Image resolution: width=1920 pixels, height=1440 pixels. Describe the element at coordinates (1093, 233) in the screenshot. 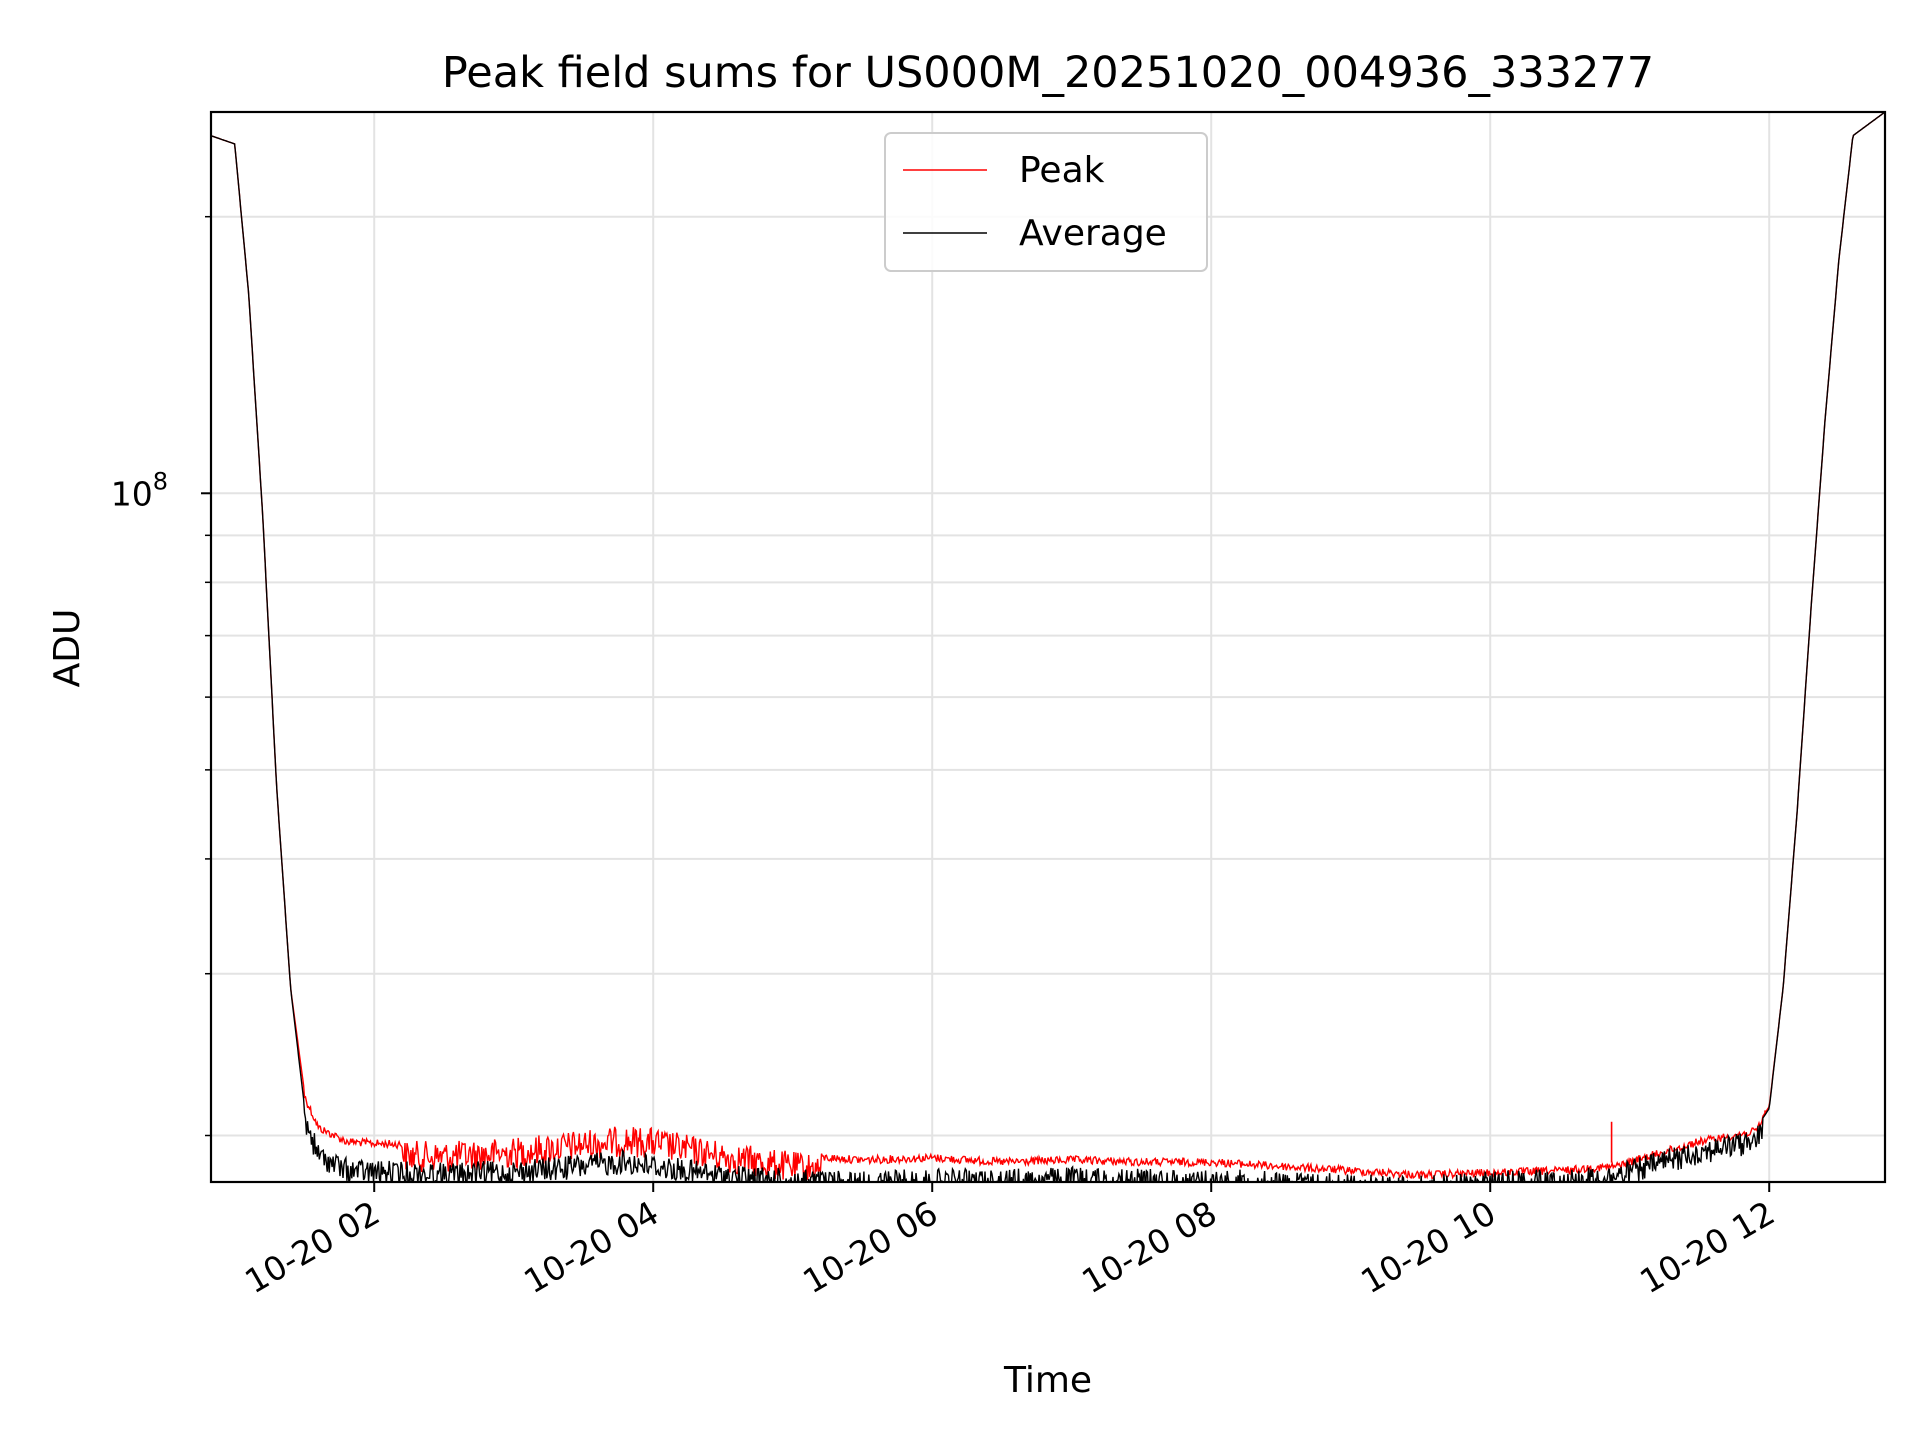

I see `legend-label-average: Average` at that location.